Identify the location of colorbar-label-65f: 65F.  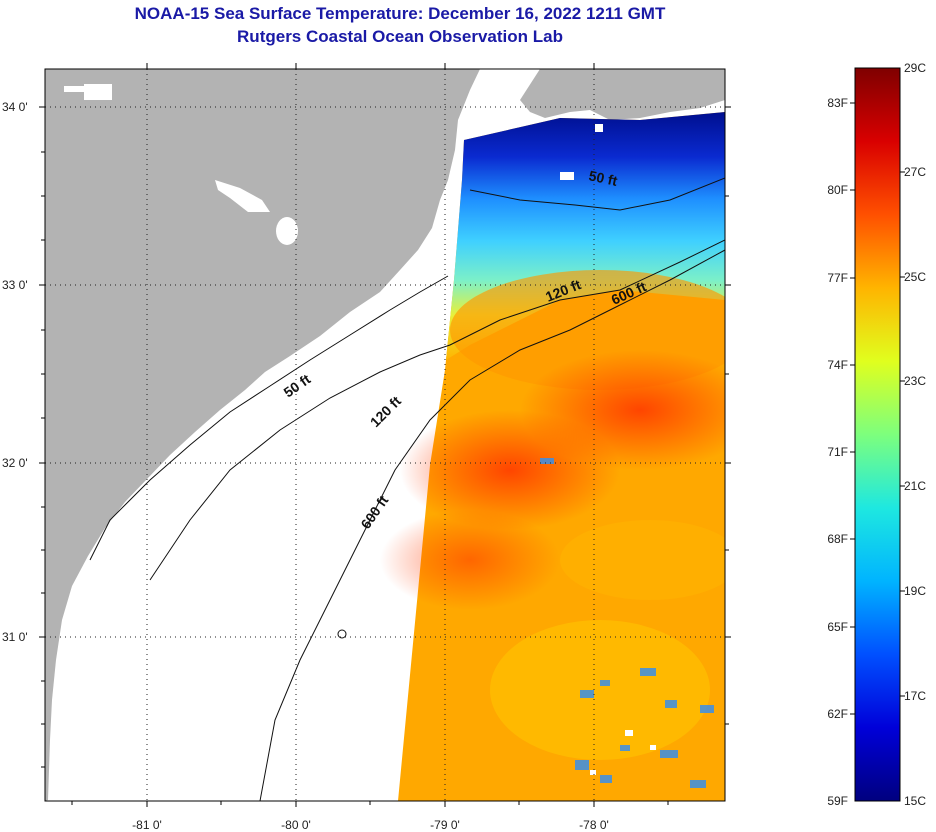
(837, 627).